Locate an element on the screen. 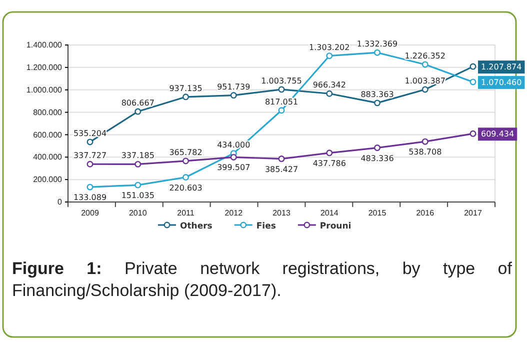  data-label: 437.786 is located at coordinates (329, 163).